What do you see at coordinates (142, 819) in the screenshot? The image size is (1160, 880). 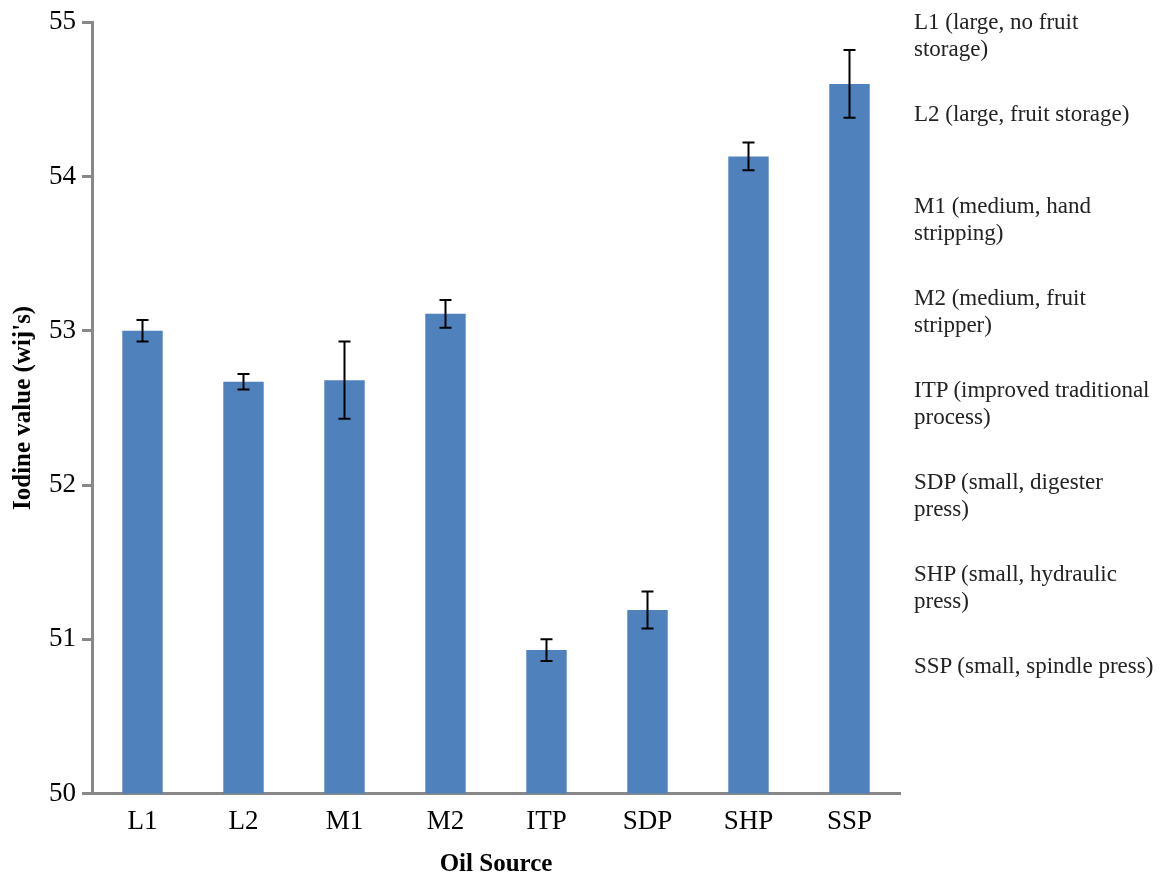 I see `x-tick-label: L1` at bounding box center [142, 819].